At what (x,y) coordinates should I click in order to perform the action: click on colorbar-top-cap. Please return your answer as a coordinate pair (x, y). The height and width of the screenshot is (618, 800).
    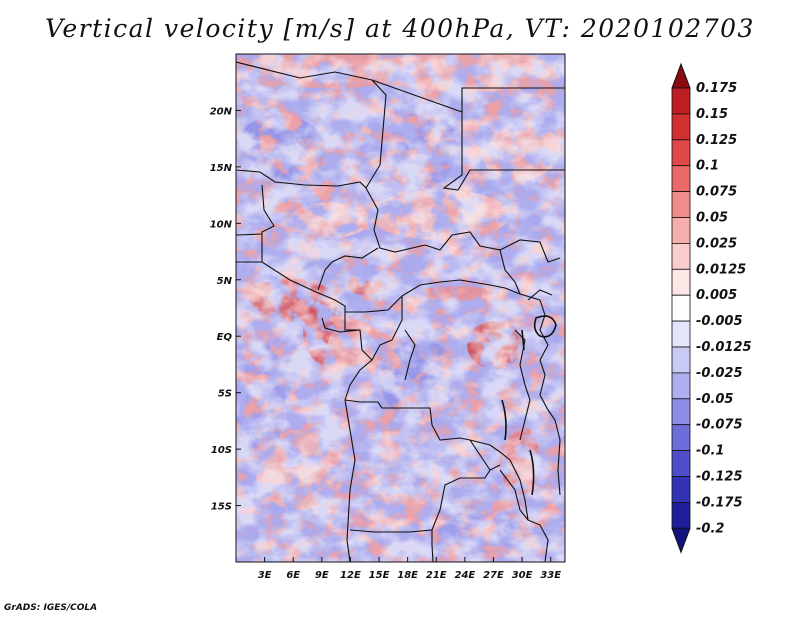
    Looking at the image, I should click on (681, 75).